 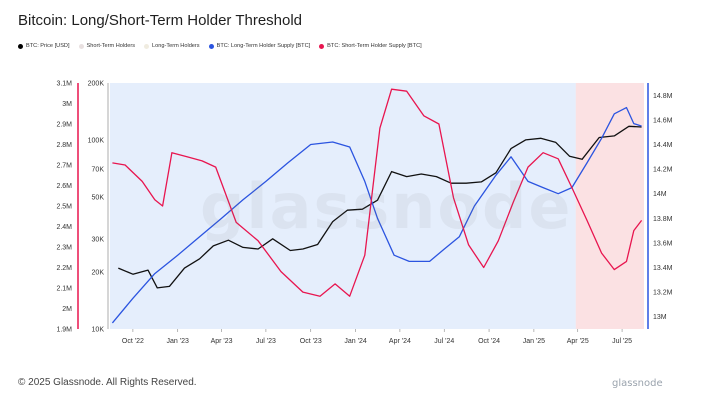 I want to click on x-axis-tick-label: Oct '24, so click(x=489, y=341).